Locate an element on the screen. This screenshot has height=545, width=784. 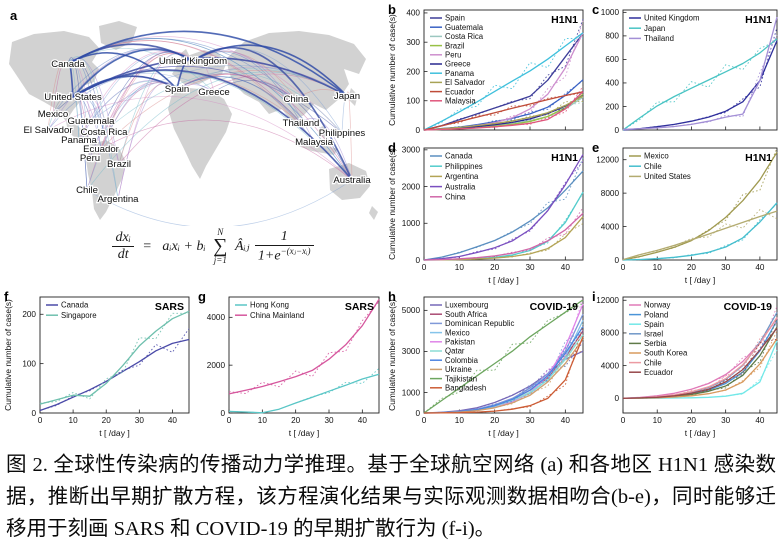
map-label-spain: Spain is located at coordinates (177, 89).